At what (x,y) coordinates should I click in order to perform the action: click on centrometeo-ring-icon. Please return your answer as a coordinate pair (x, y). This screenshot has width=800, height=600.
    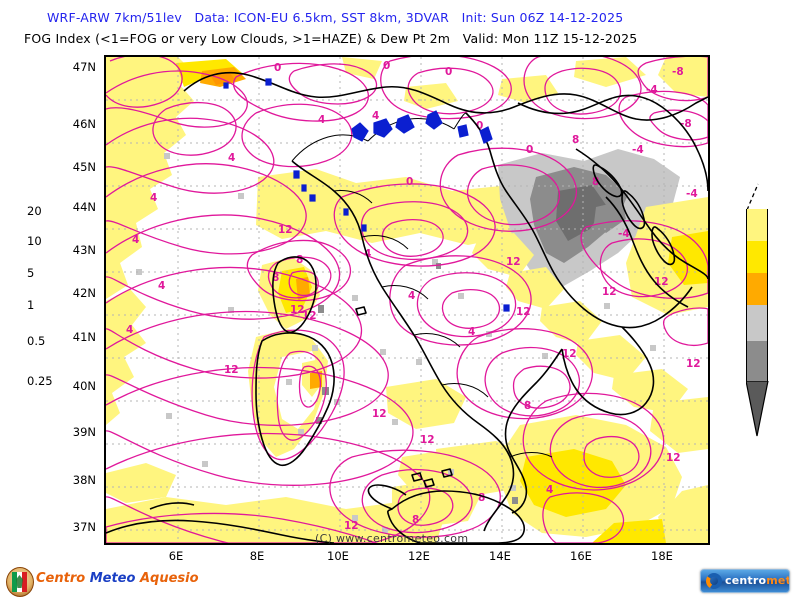
    Looking at the image, I should click on (714, 581).